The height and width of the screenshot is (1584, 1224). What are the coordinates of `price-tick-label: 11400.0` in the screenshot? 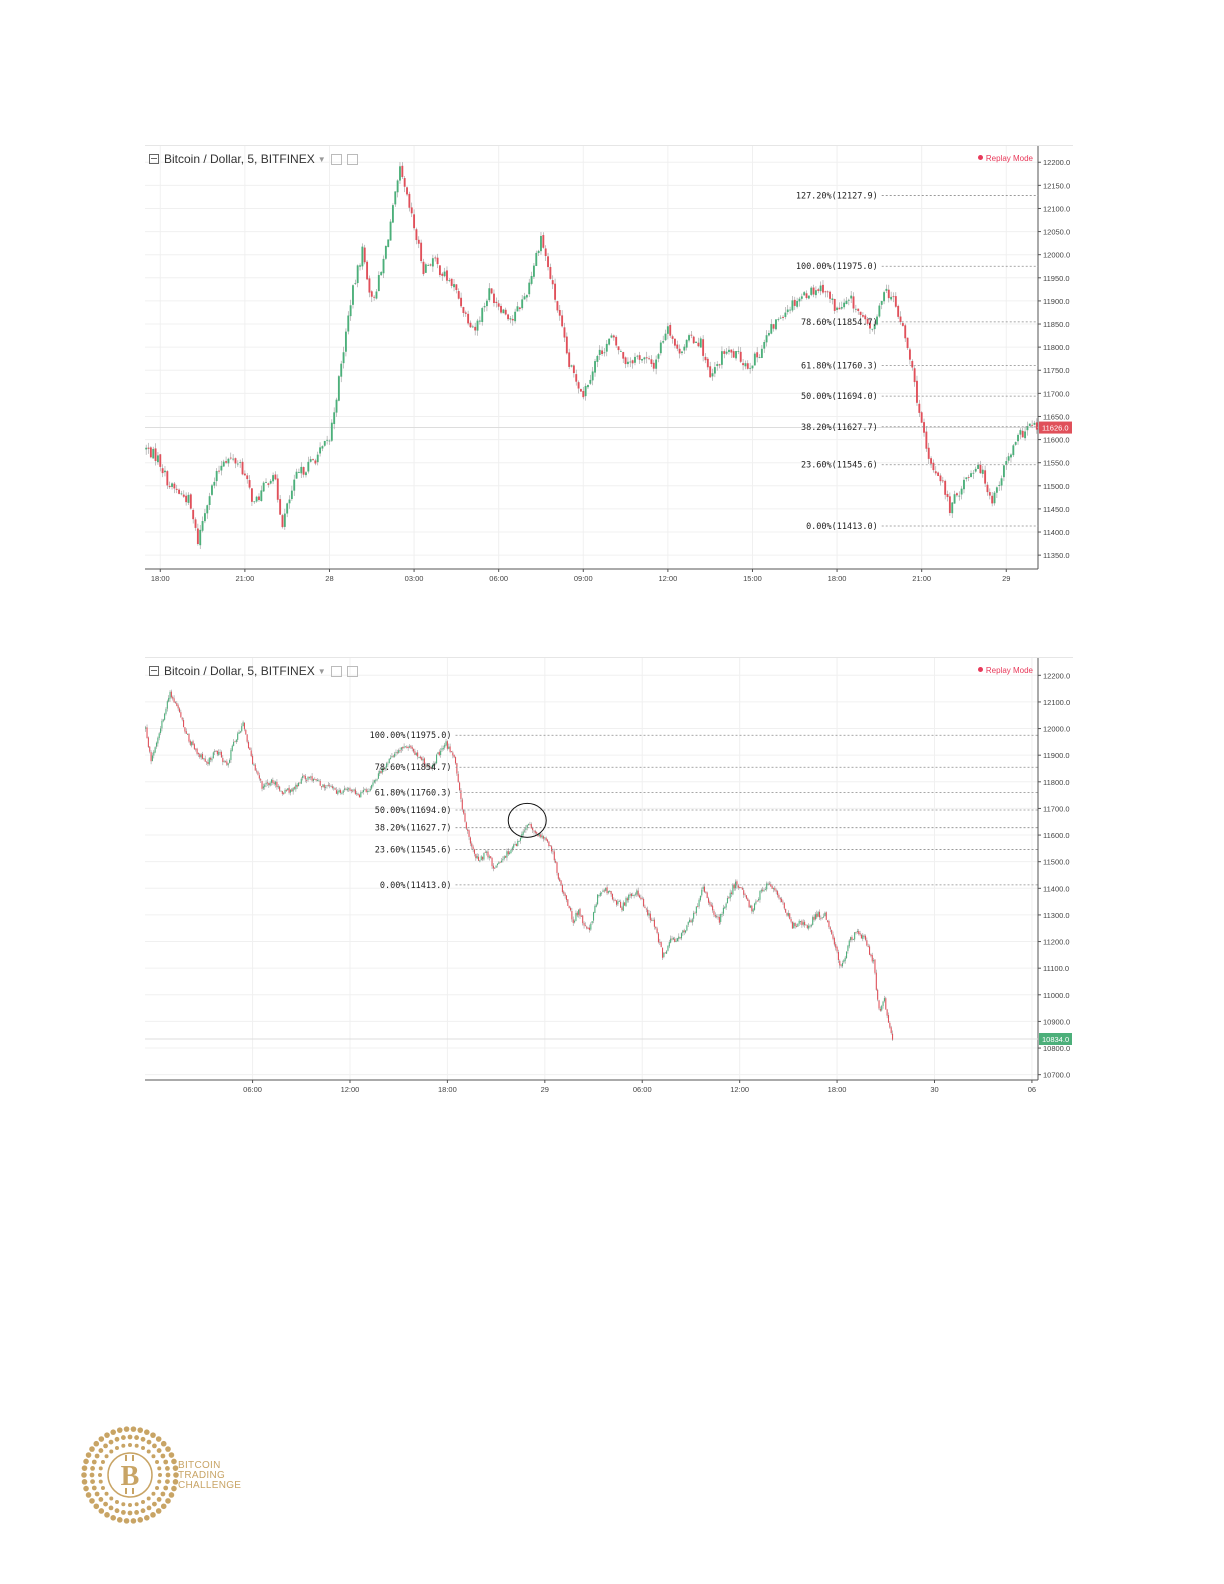 It's located at (1056, 532).